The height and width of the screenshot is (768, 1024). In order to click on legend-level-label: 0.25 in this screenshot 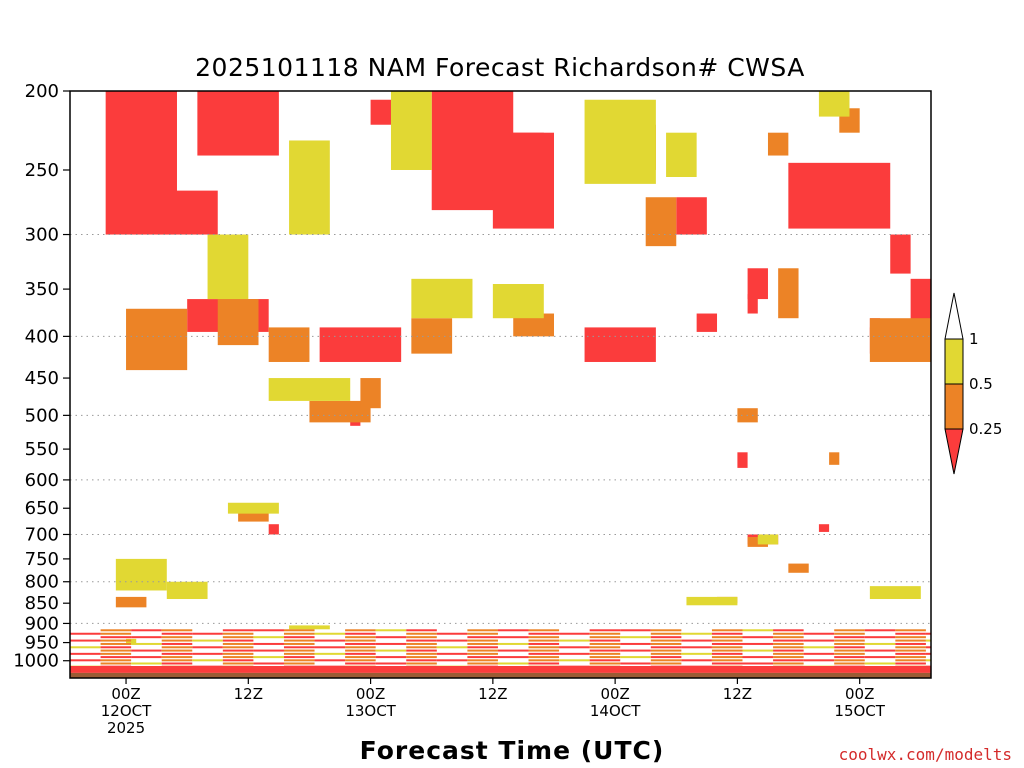, I will do `click(985, 429)`.